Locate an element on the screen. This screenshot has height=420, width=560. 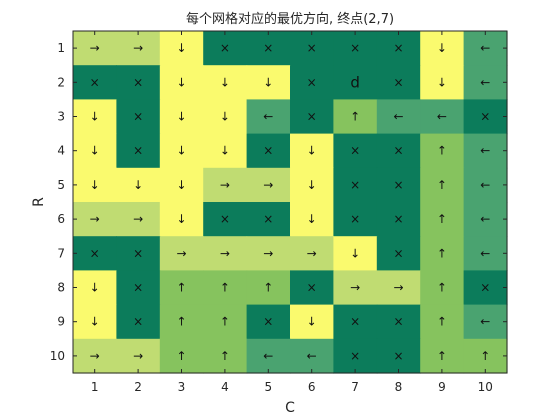
x-tick-label: 7 is located at coordinates (355, 387).